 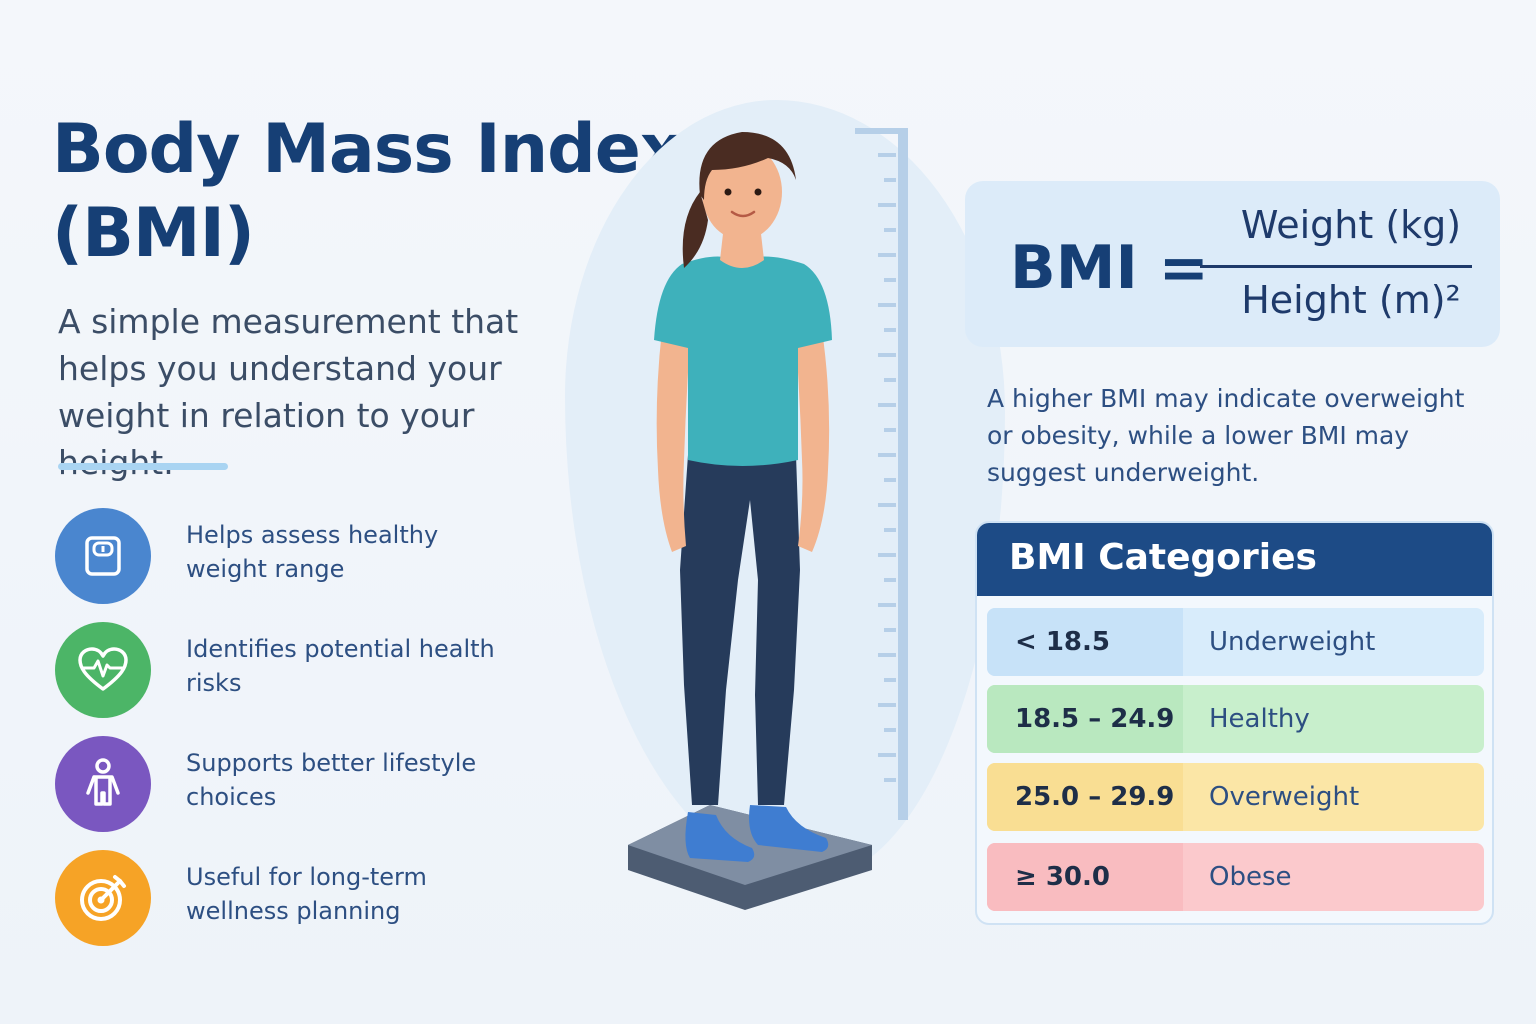 I want to click on category-range: < 18.5, so click(x=1085, y=642).